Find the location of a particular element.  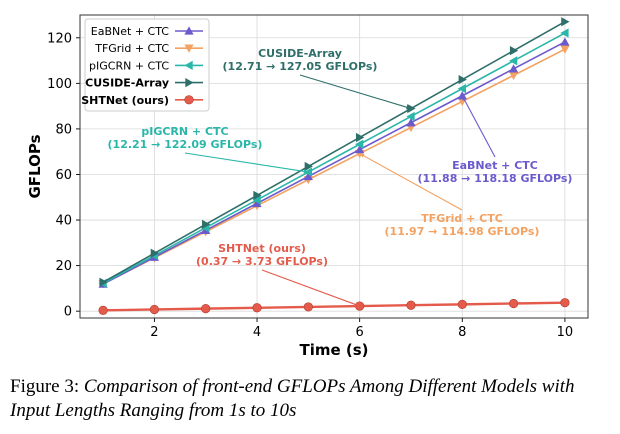

legend-label: EaBNet + CTC is located at coordinates (130, 31).